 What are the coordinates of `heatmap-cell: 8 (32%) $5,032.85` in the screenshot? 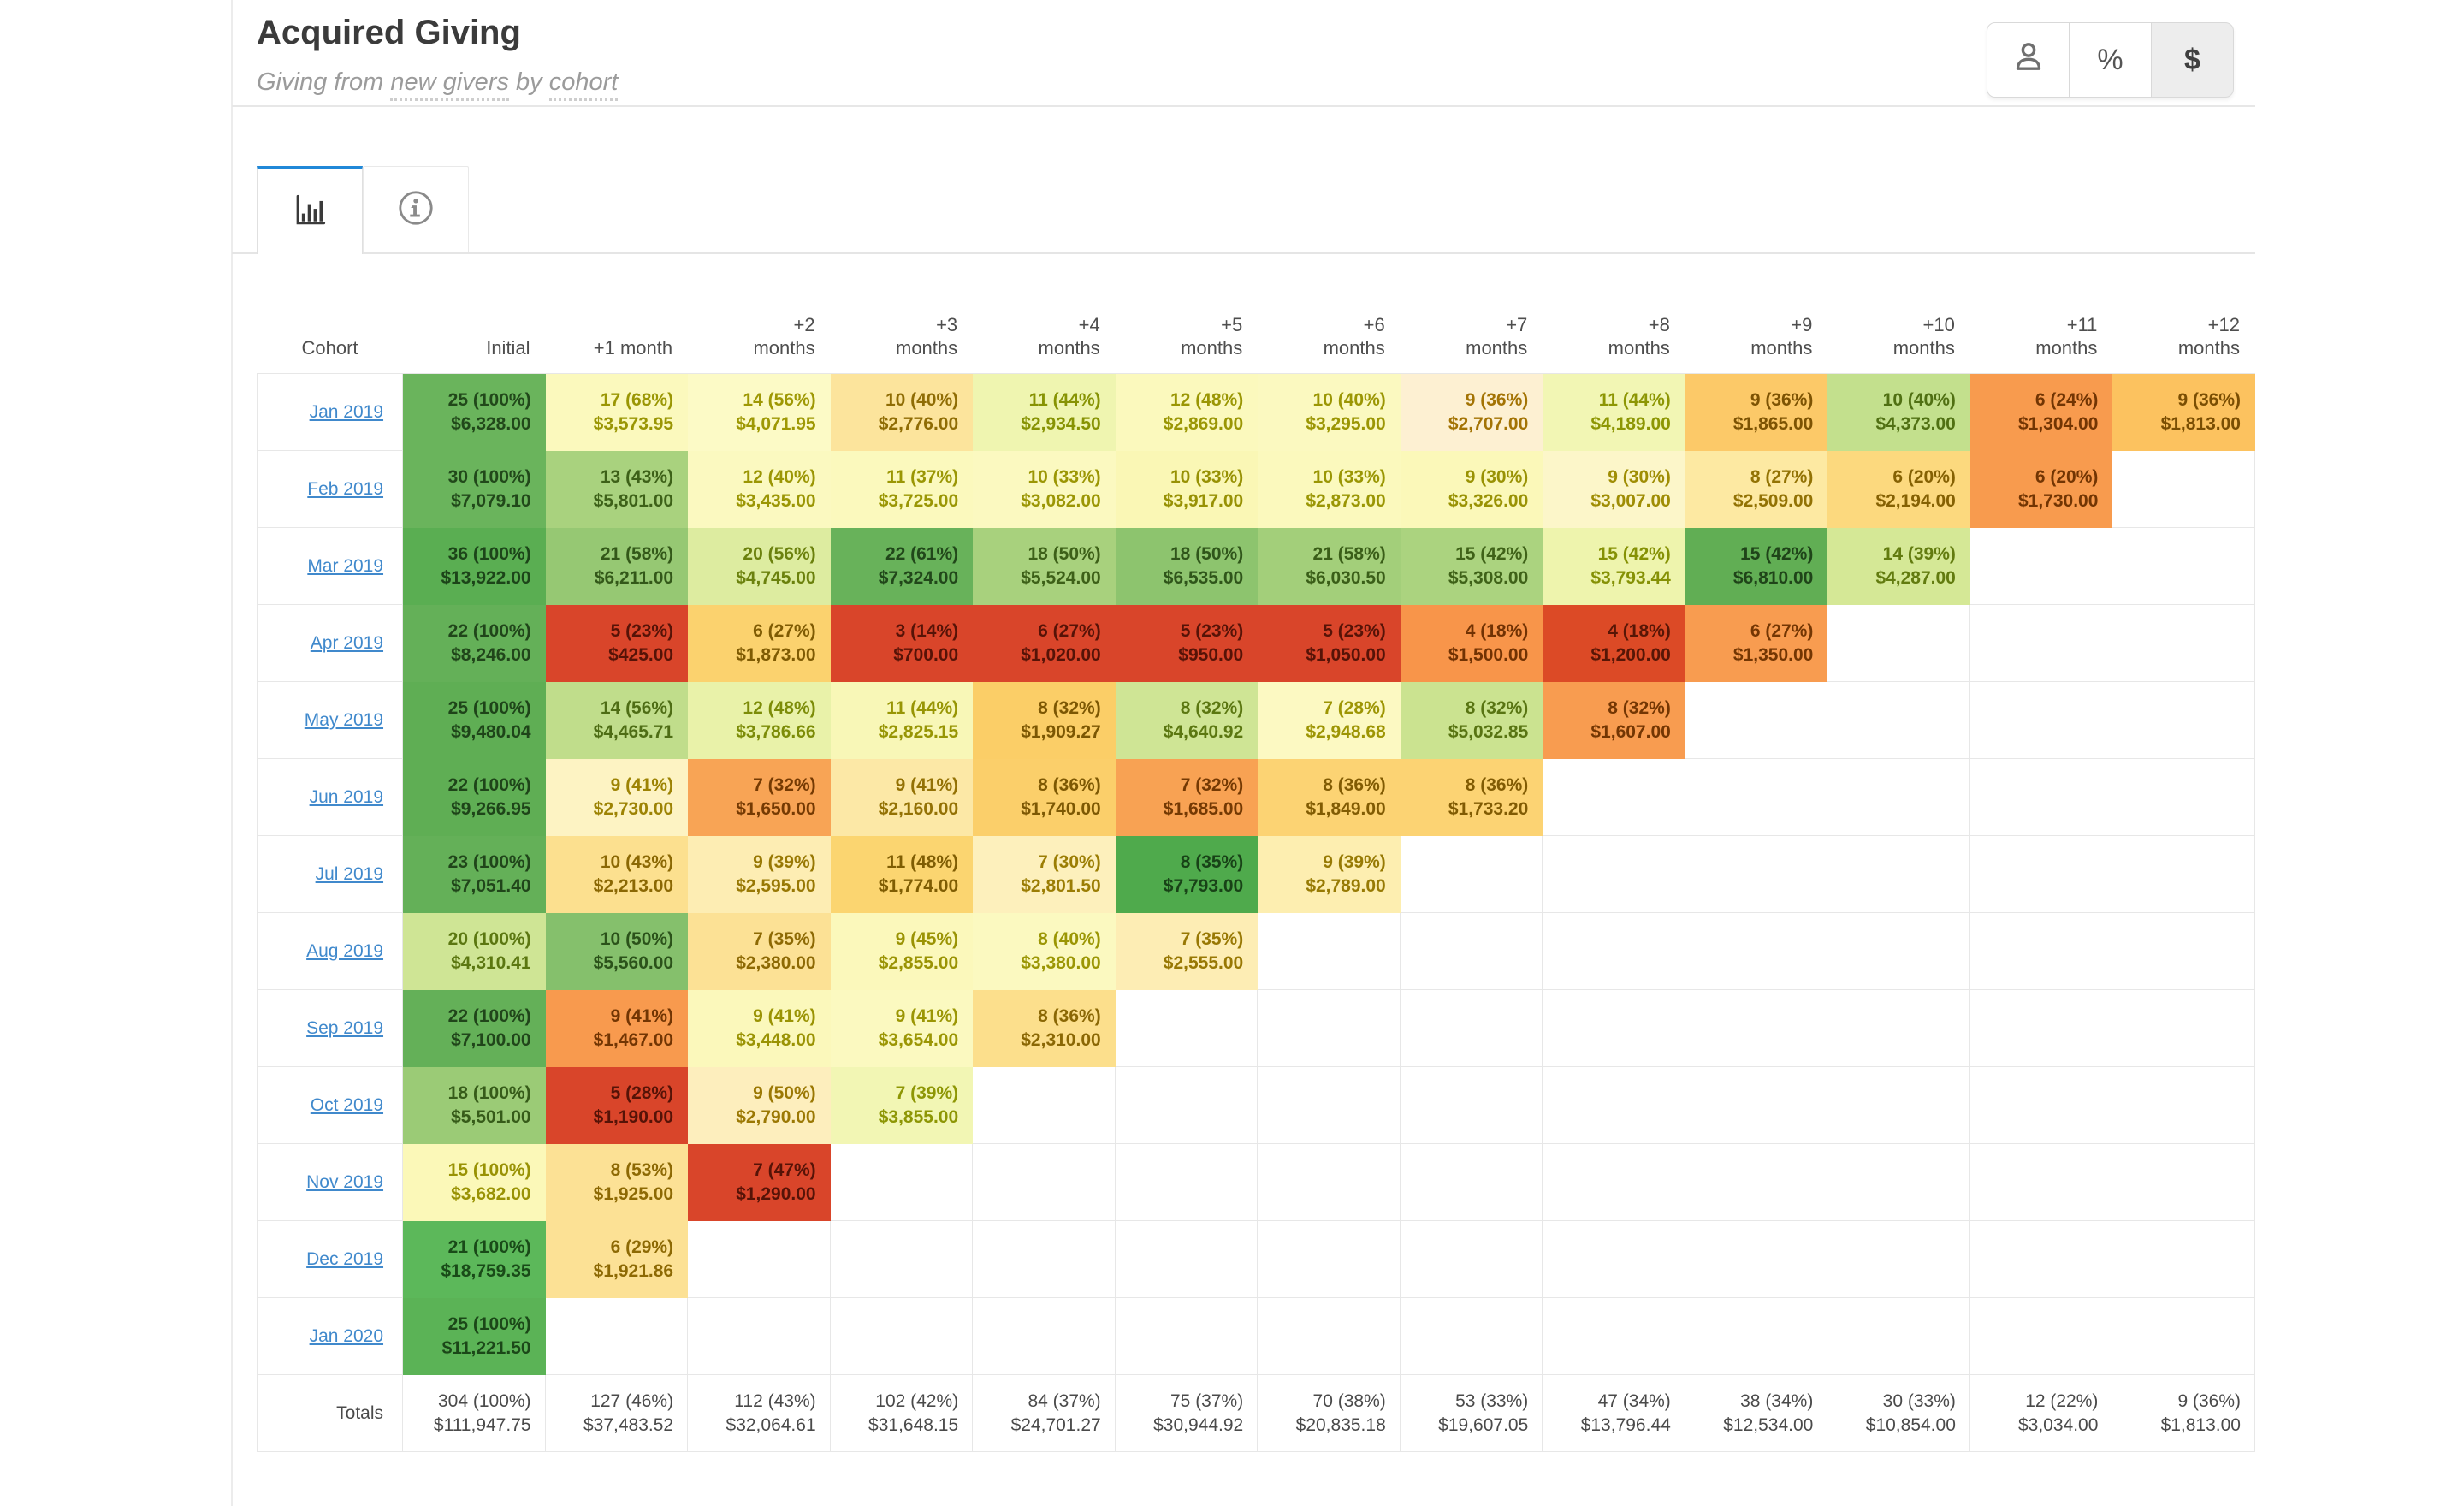 It's located at (1471, 721).